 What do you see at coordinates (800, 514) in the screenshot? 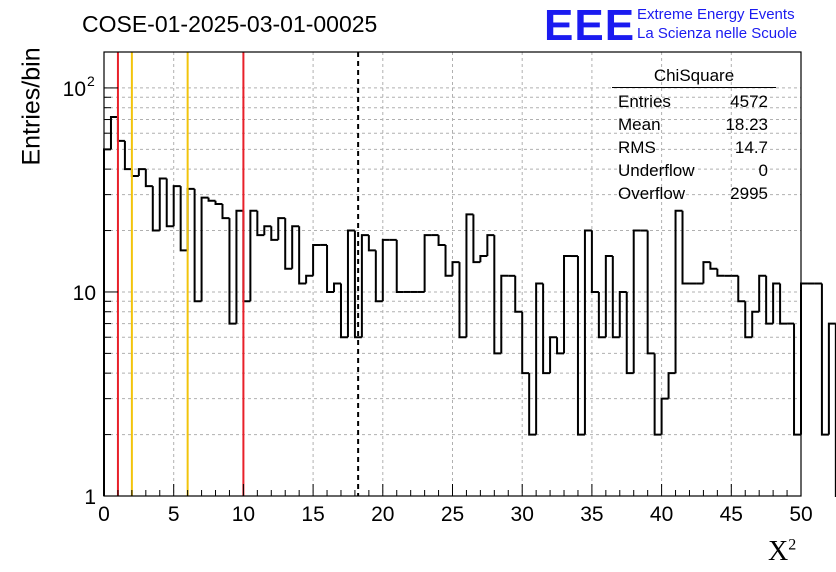
I see `x-tick-label: 50` at bounding box center [800, 514].